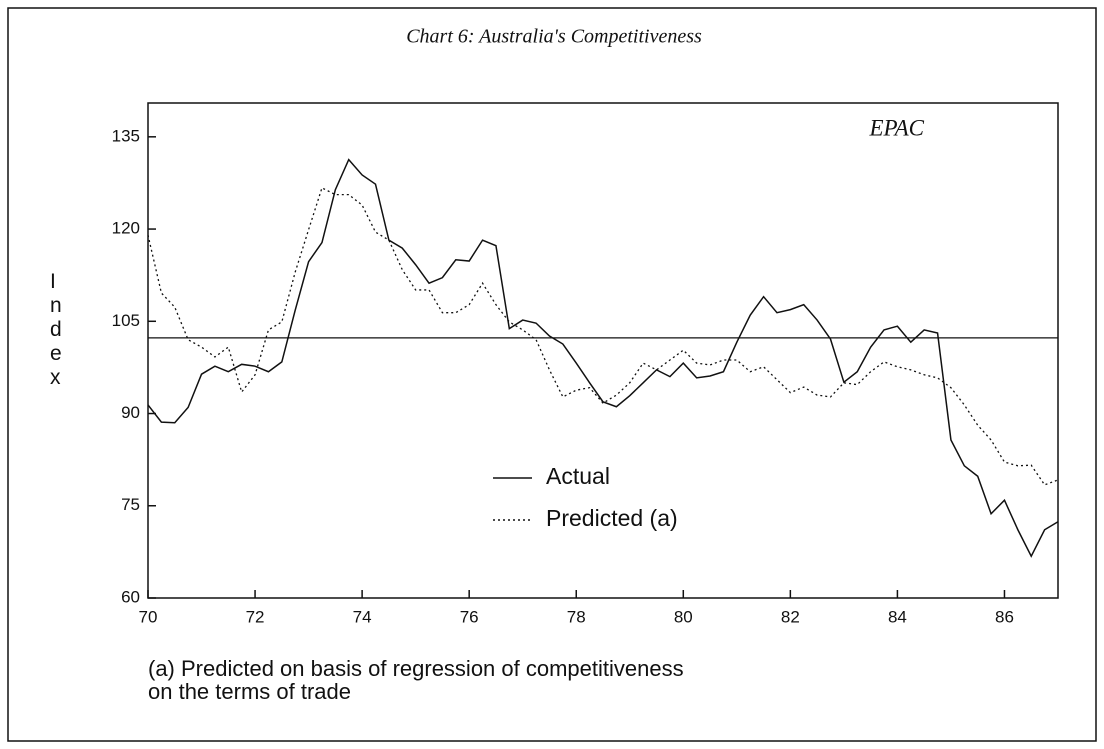  What do you see at coordinates (469, 616) in the screenshot?
I see `x-tick-label: 76` at bounding box center [469, 616].